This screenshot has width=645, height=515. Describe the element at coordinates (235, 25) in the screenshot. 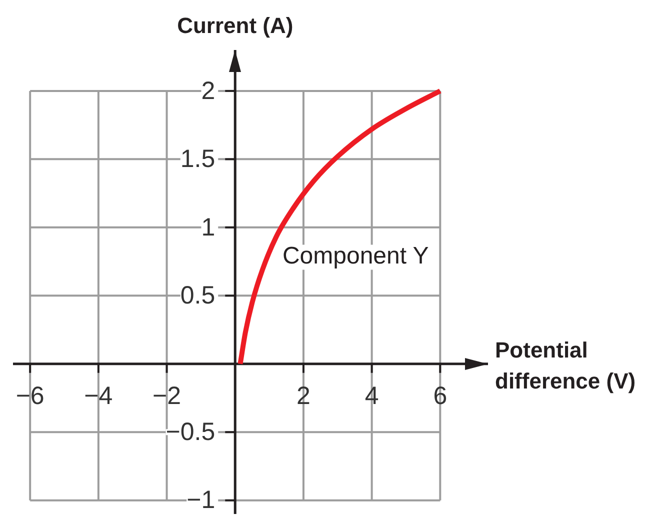

I see `y-axis-title: Current (A)` at that location.